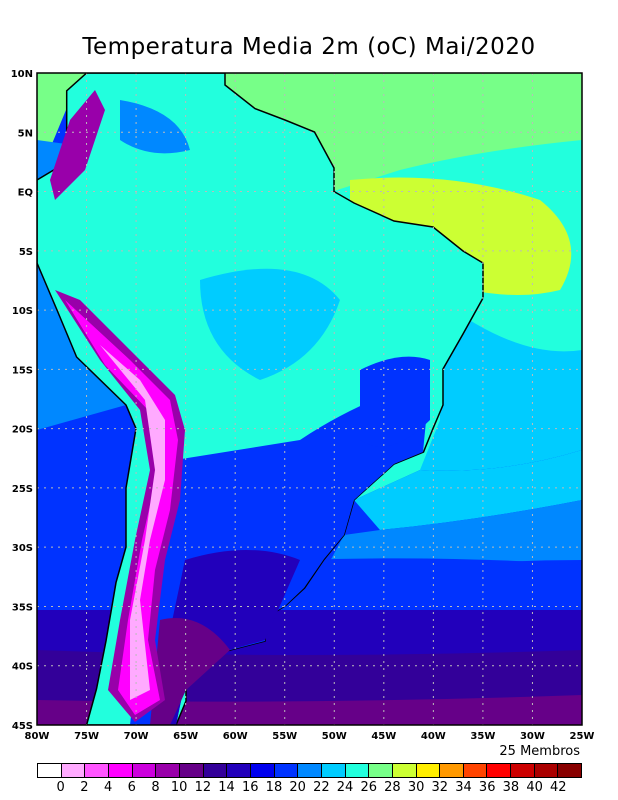  What do you see at coordinates (155, 787) in the screenshot?
I see `legend-label: 8` at bounding box center [155, 787].